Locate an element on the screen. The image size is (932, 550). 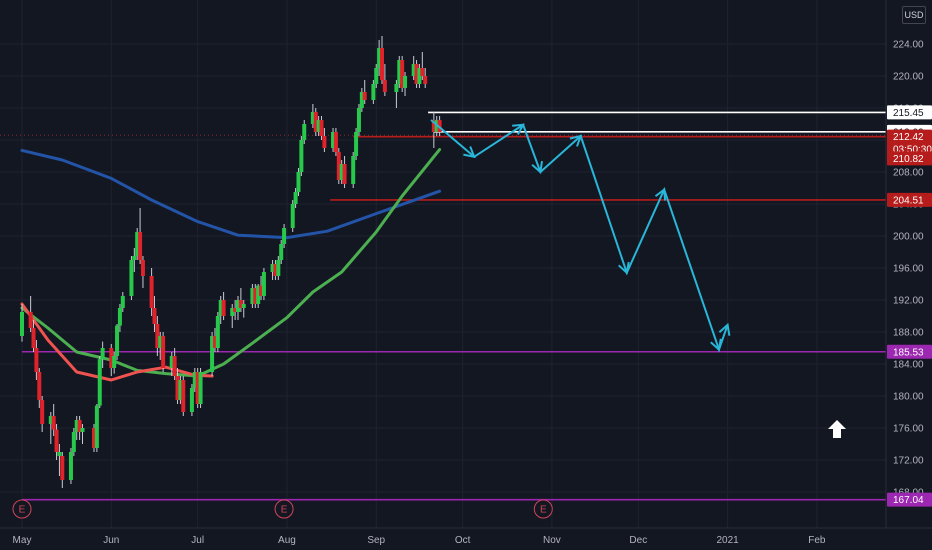
projection-path is located at coordinates (580, 236).